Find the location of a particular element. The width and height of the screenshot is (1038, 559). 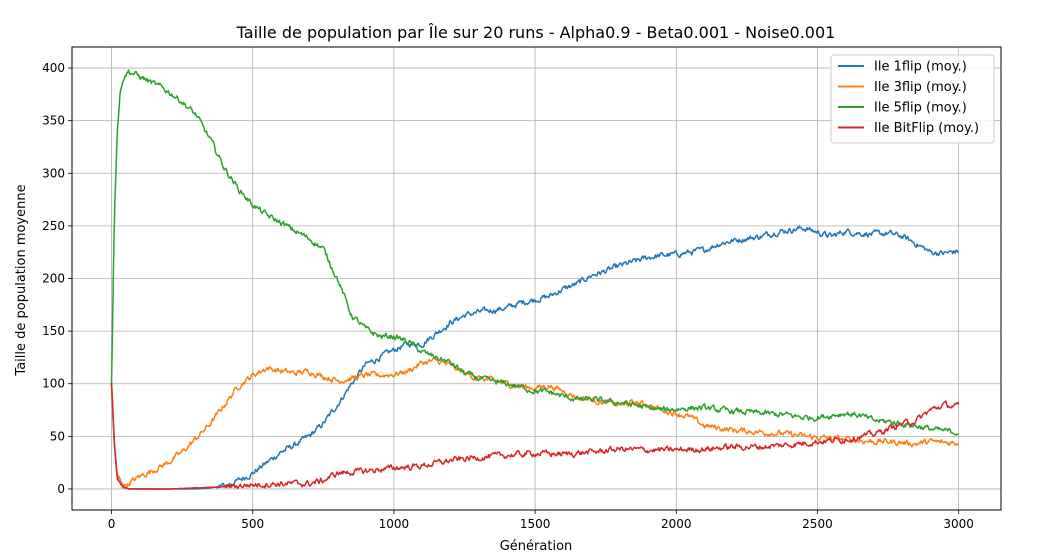

x-tick-label: 1500 is located at coordinates (535, 524).